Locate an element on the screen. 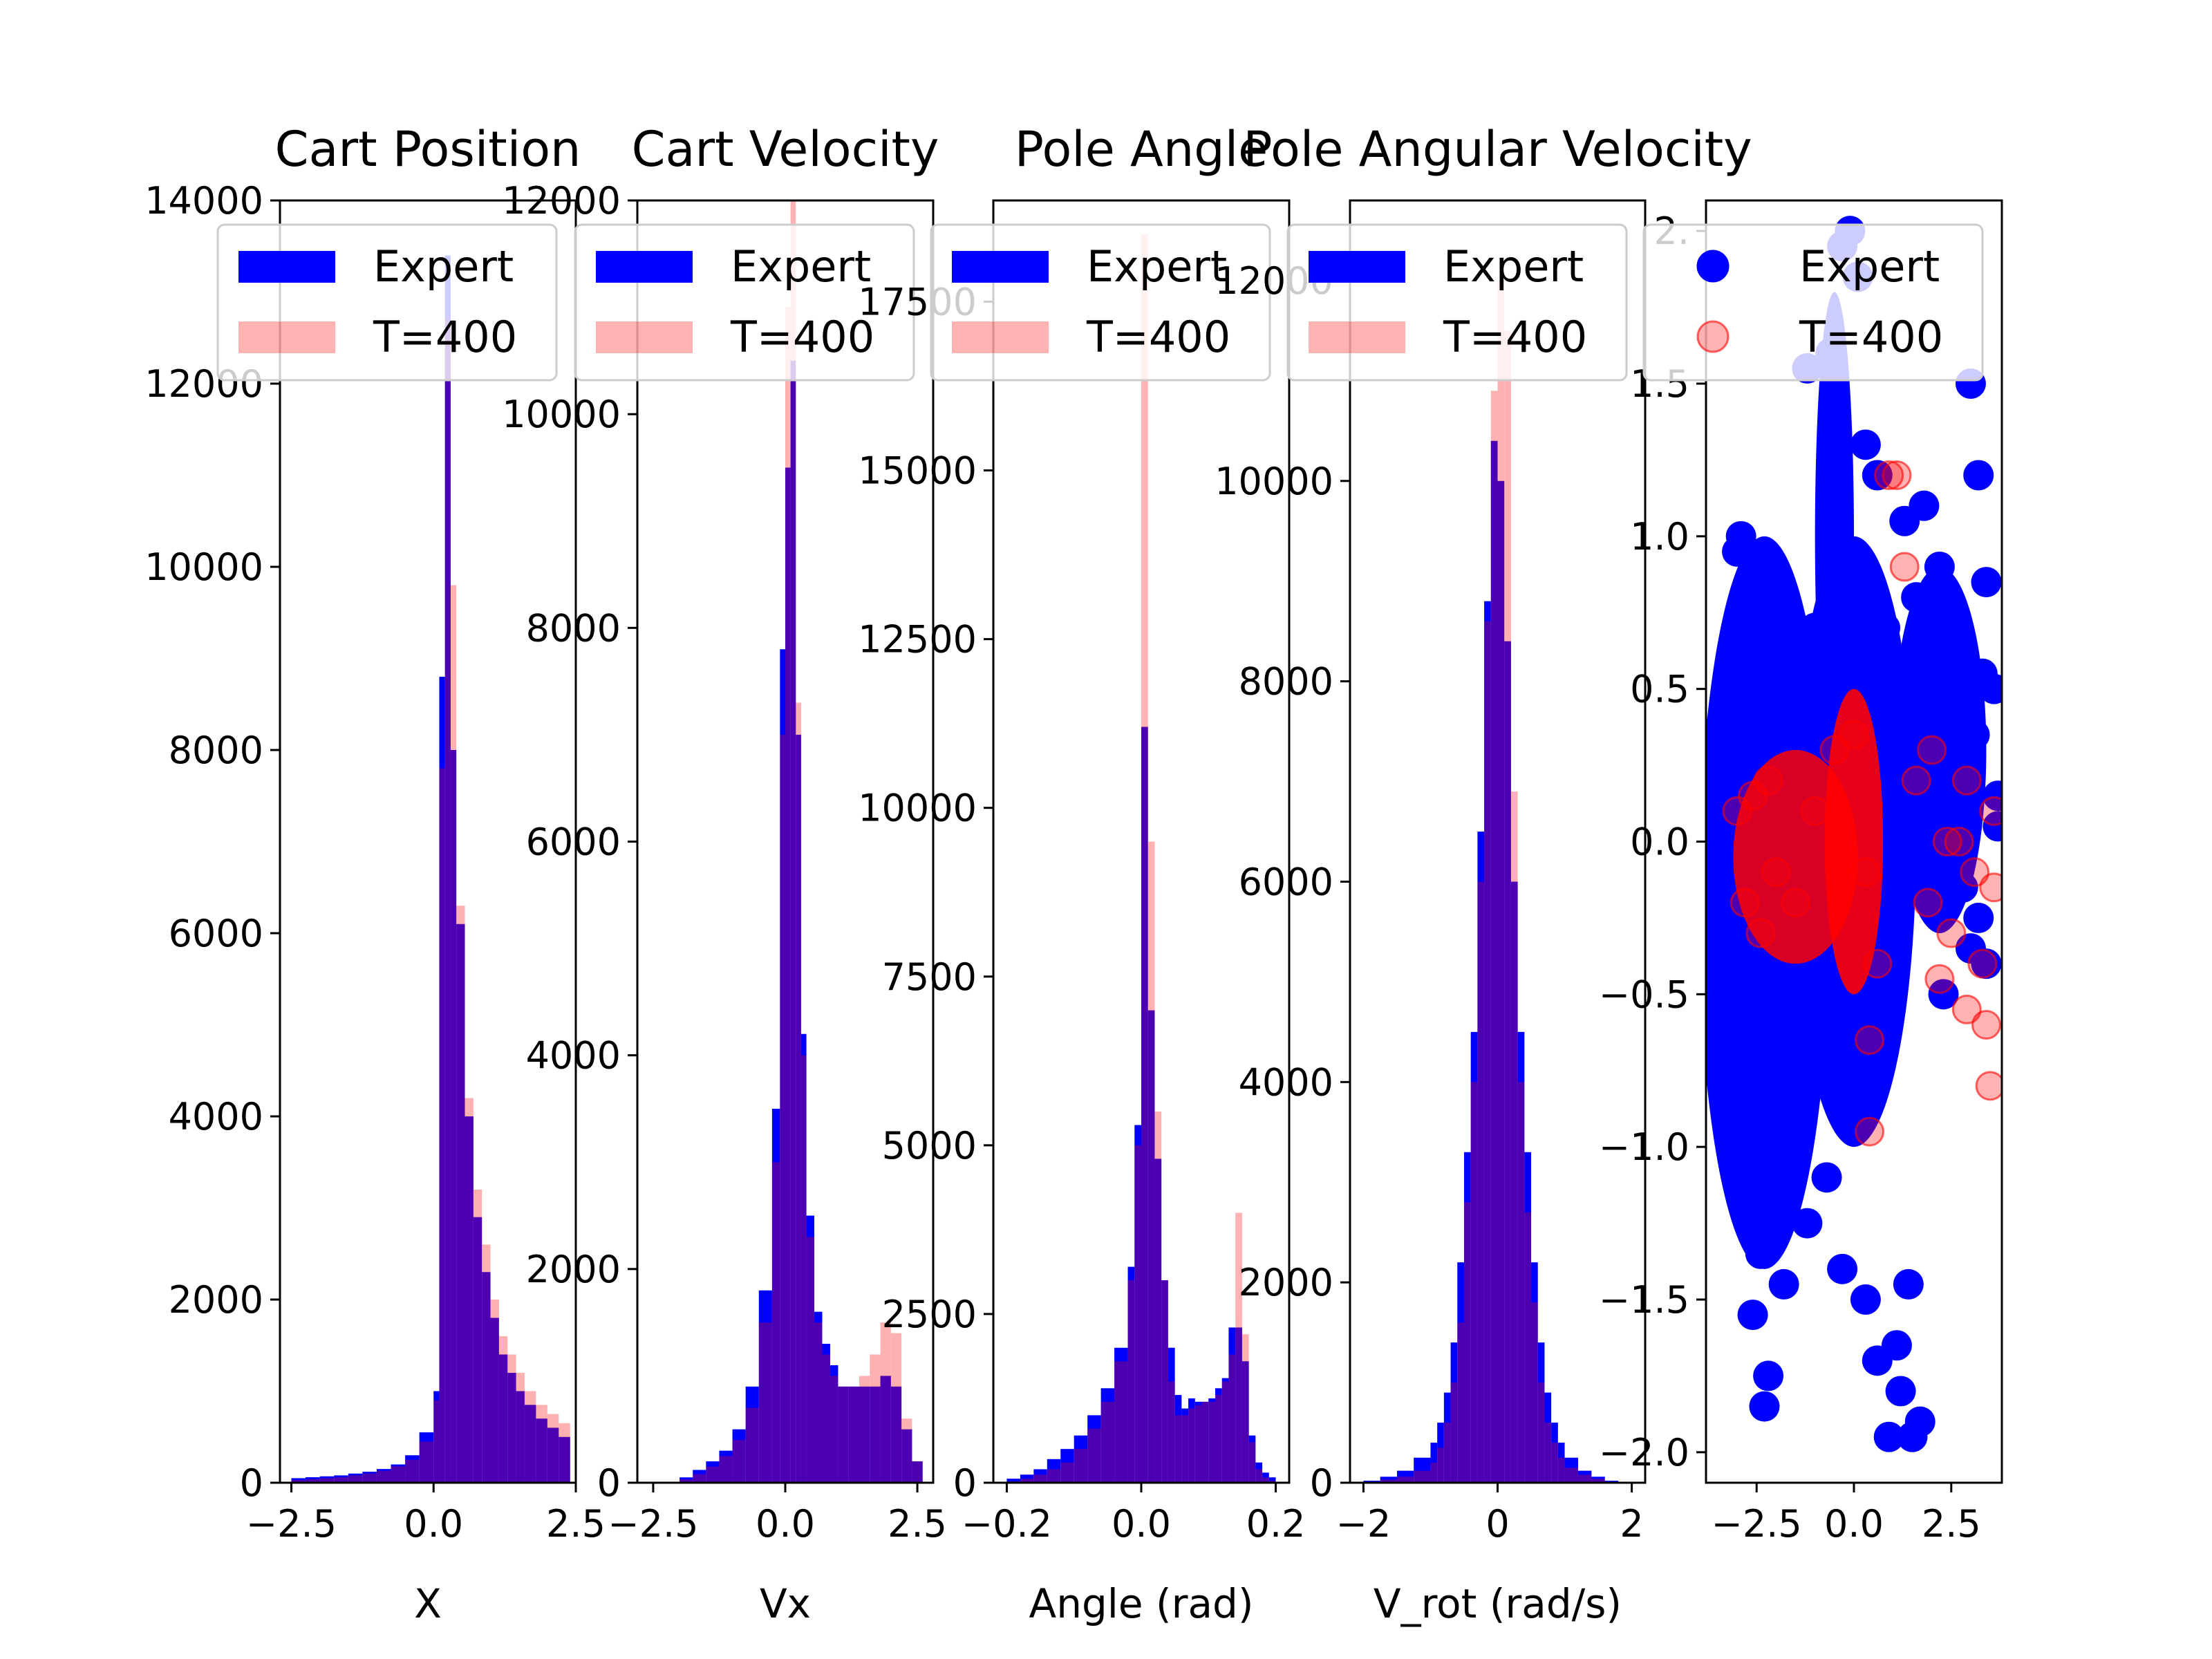  y-tick-label: 10000 is located at coordinates (1274, 481).